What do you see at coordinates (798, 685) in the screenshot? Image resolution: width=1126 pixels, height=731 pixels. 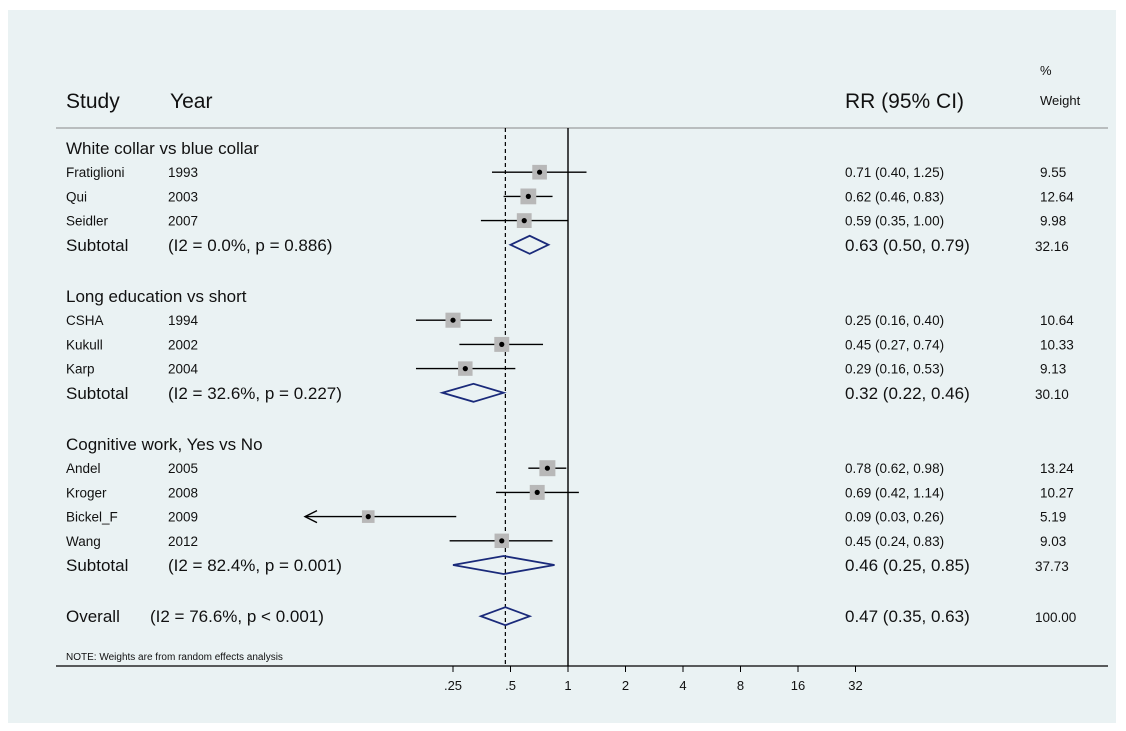 I see `x-tick-label: 16` at bounding box center [798, 685].